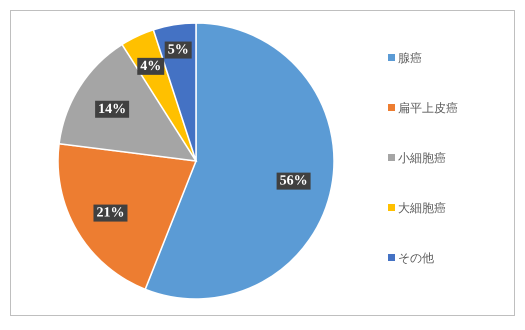 The width and height of the screenshot is (525, 330). Describe the element at coordinates (294, 181) in the screenshot. I see `data-label: 56%` at that location.